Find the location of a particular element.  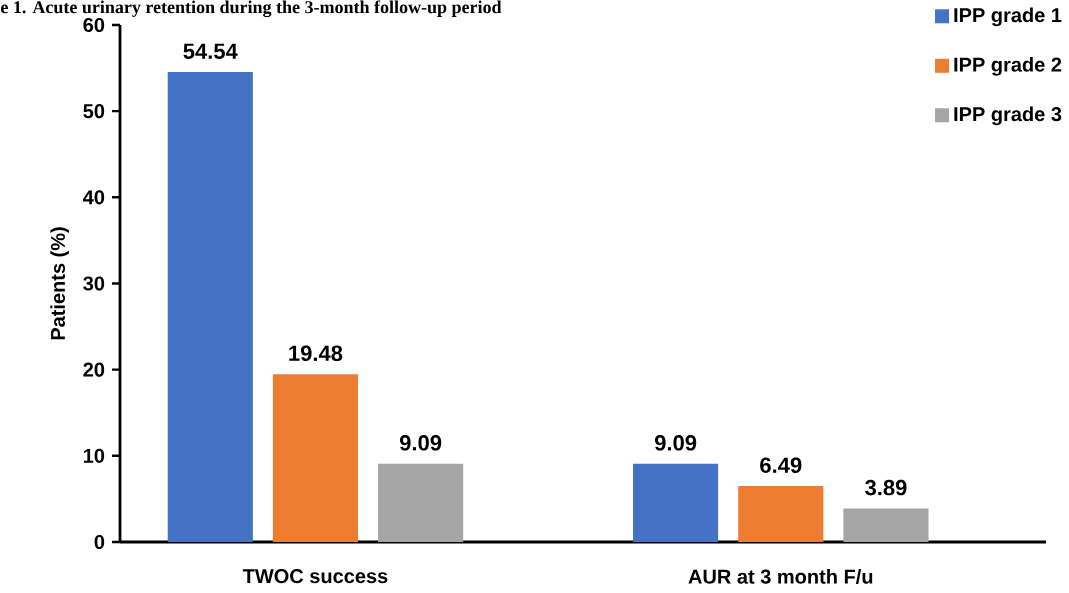

x-tick-label: AUR at 3 month F/u is located at coordinates (780, 576).